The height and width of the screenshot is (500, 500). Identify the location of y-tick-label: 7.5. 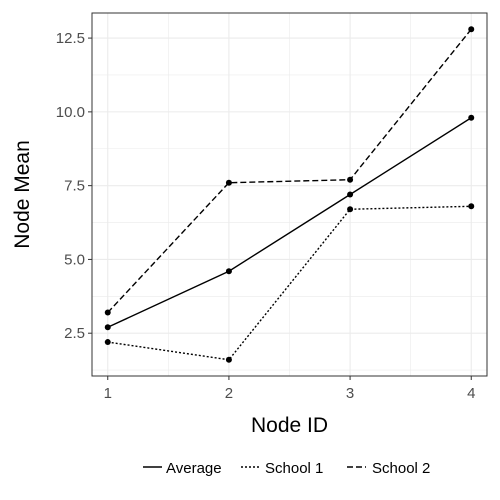
(74, 186).